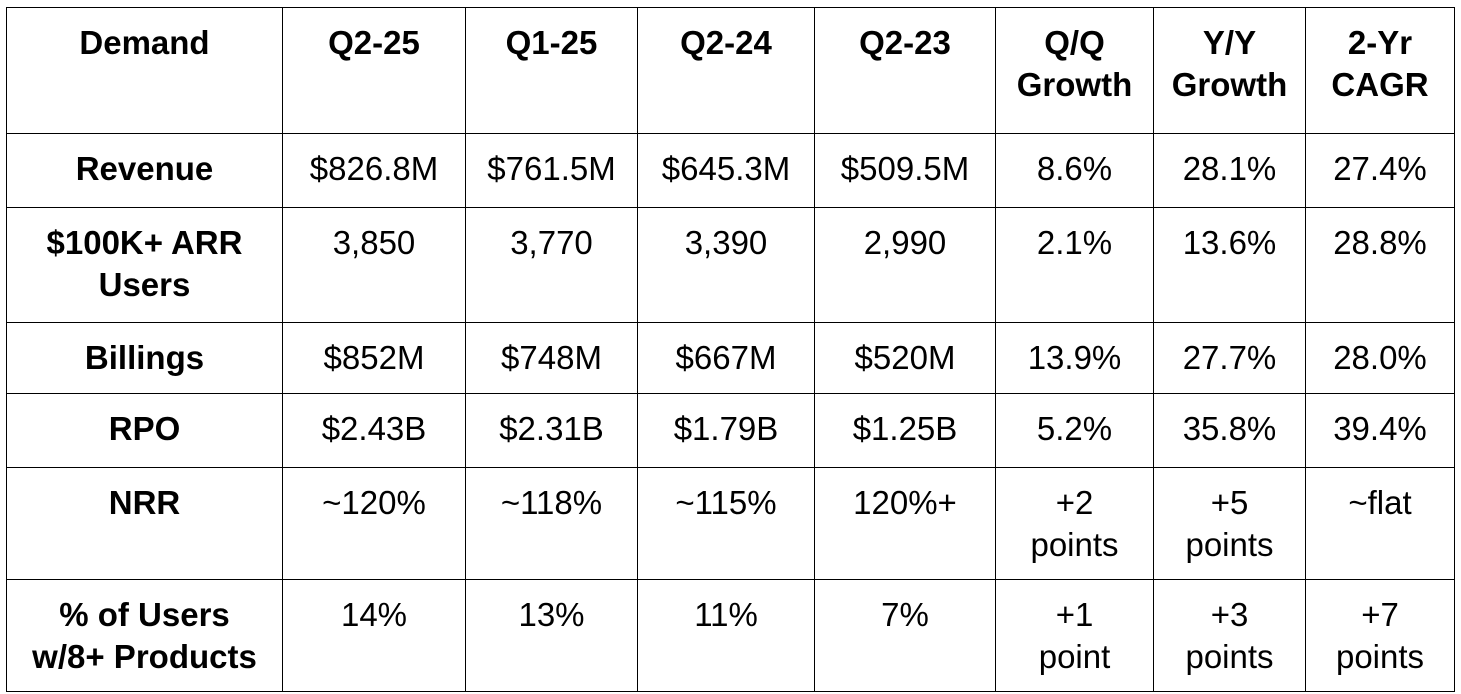 This screenshot has height=694, width=1461. Describe the element at coordinates (905, 70) in the screenshot. I see `header-q2-23: Q2-23` at that location.